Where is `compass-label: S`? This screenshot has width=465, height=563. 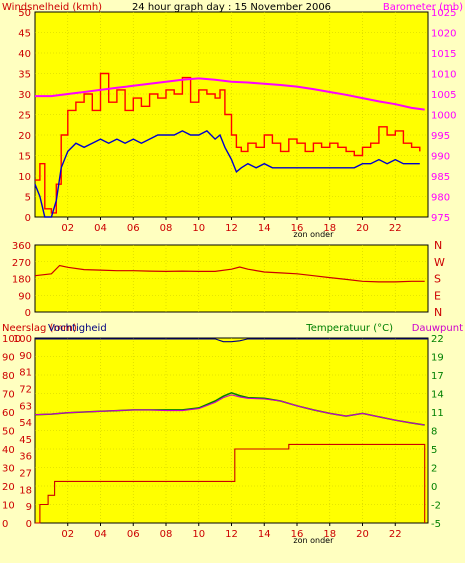 compass-label: S is located at coordinates (437, 279).